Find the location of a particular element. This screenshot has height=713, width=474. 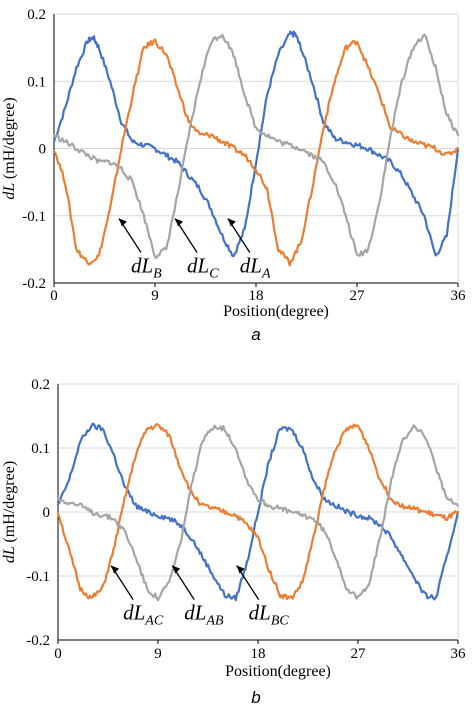

annotation-label: dLB is located at coordinates (146, 267).